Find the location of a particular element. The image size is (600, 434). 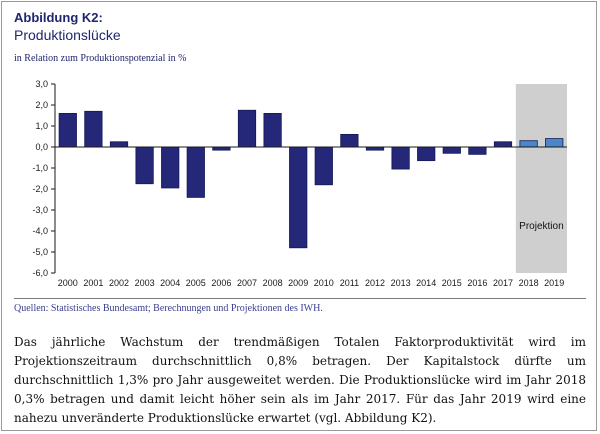

x-tick-label: 2017 is located at coordinates (503, 283).